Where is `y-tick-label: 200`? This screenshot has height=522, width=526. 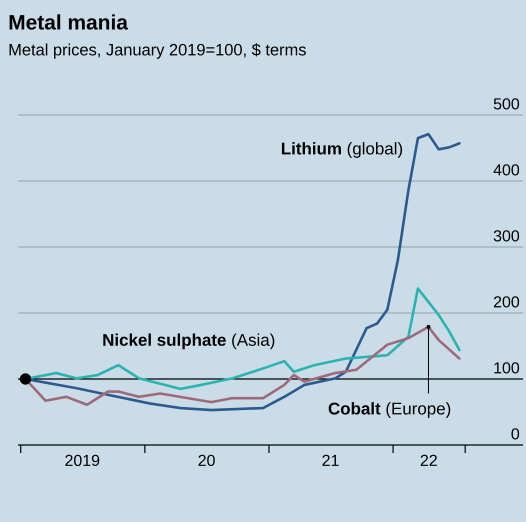
y-tick-label: 200 is located at coordinates (507, 302).